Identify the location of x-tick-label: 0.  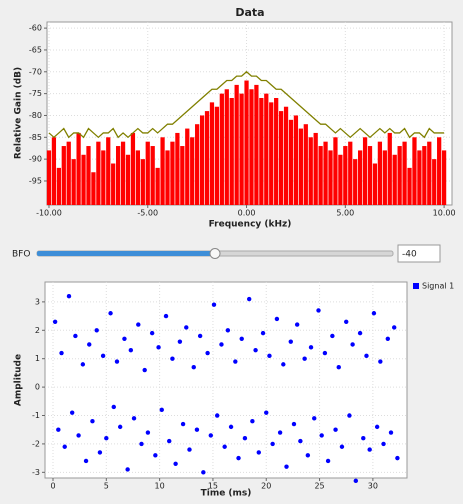
(52, 486).